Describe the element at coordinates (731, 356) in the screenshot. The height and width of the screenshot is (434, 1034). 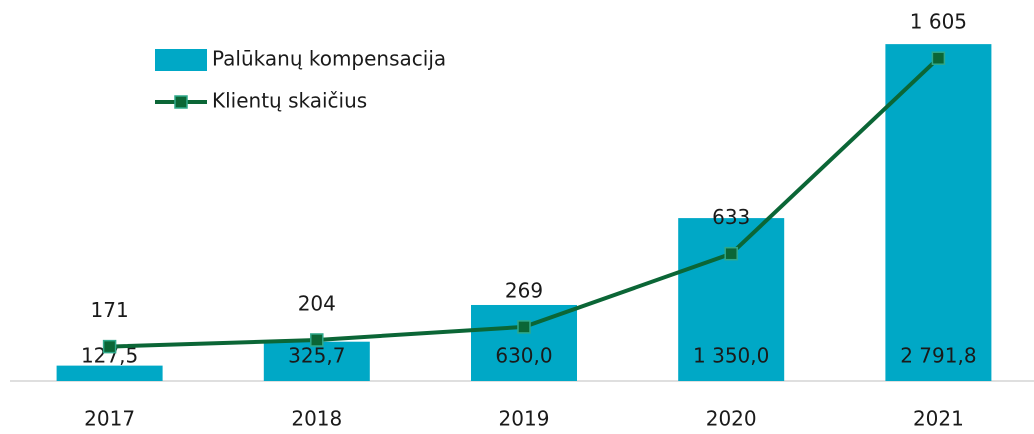
I see `bar-value-label: 1 350,0` at that location.